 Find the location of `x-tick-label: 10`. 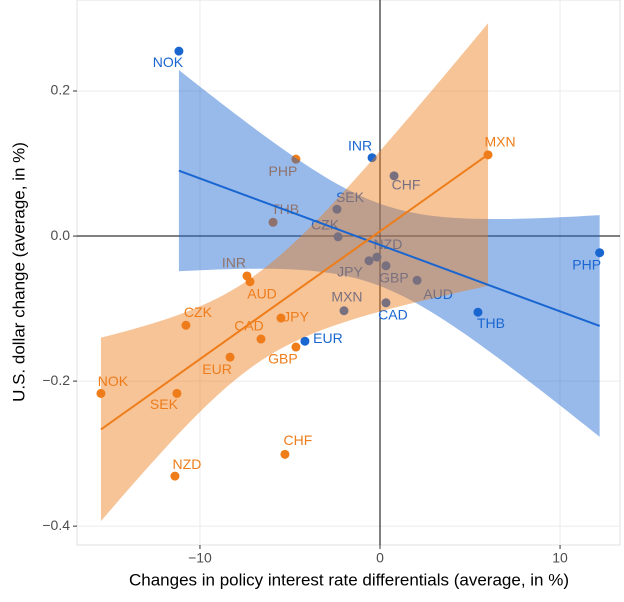

x-tick-label: 10 is located at coordinates (560, 558).